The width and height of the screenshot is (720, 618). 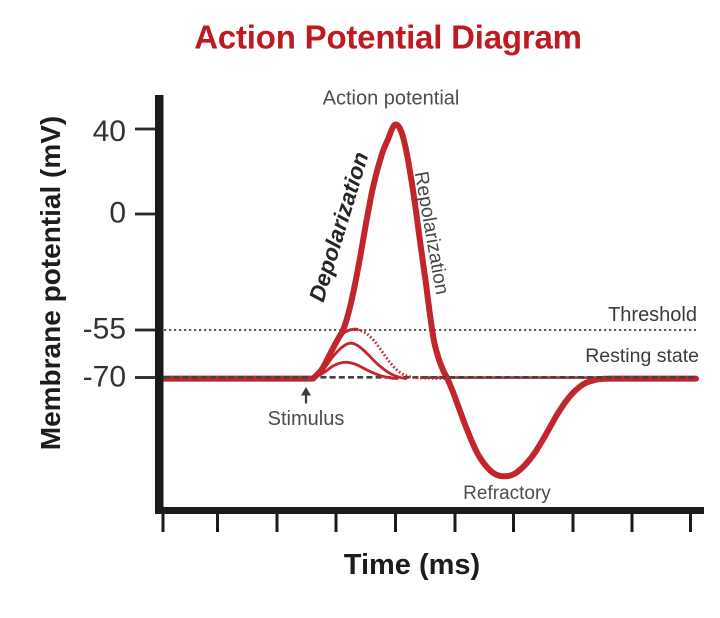 I want to click on svg-text: -55, so click(x=104, y=329).